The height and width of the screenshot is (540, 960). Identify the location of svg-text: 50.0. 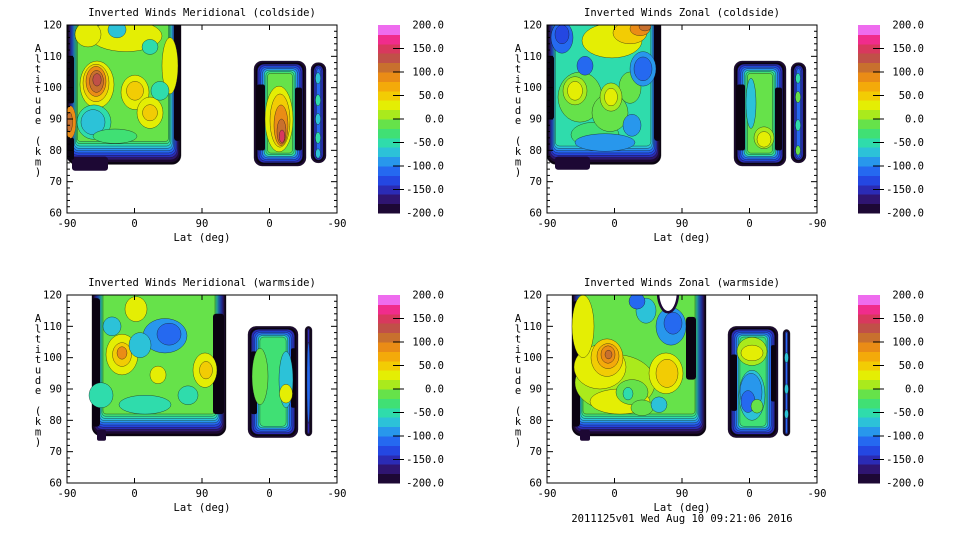
(431, 366).